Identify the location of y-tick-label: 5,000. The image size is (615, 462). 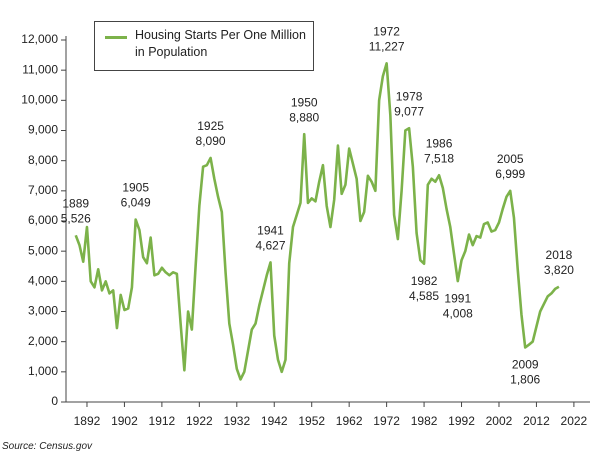
(43, 250).